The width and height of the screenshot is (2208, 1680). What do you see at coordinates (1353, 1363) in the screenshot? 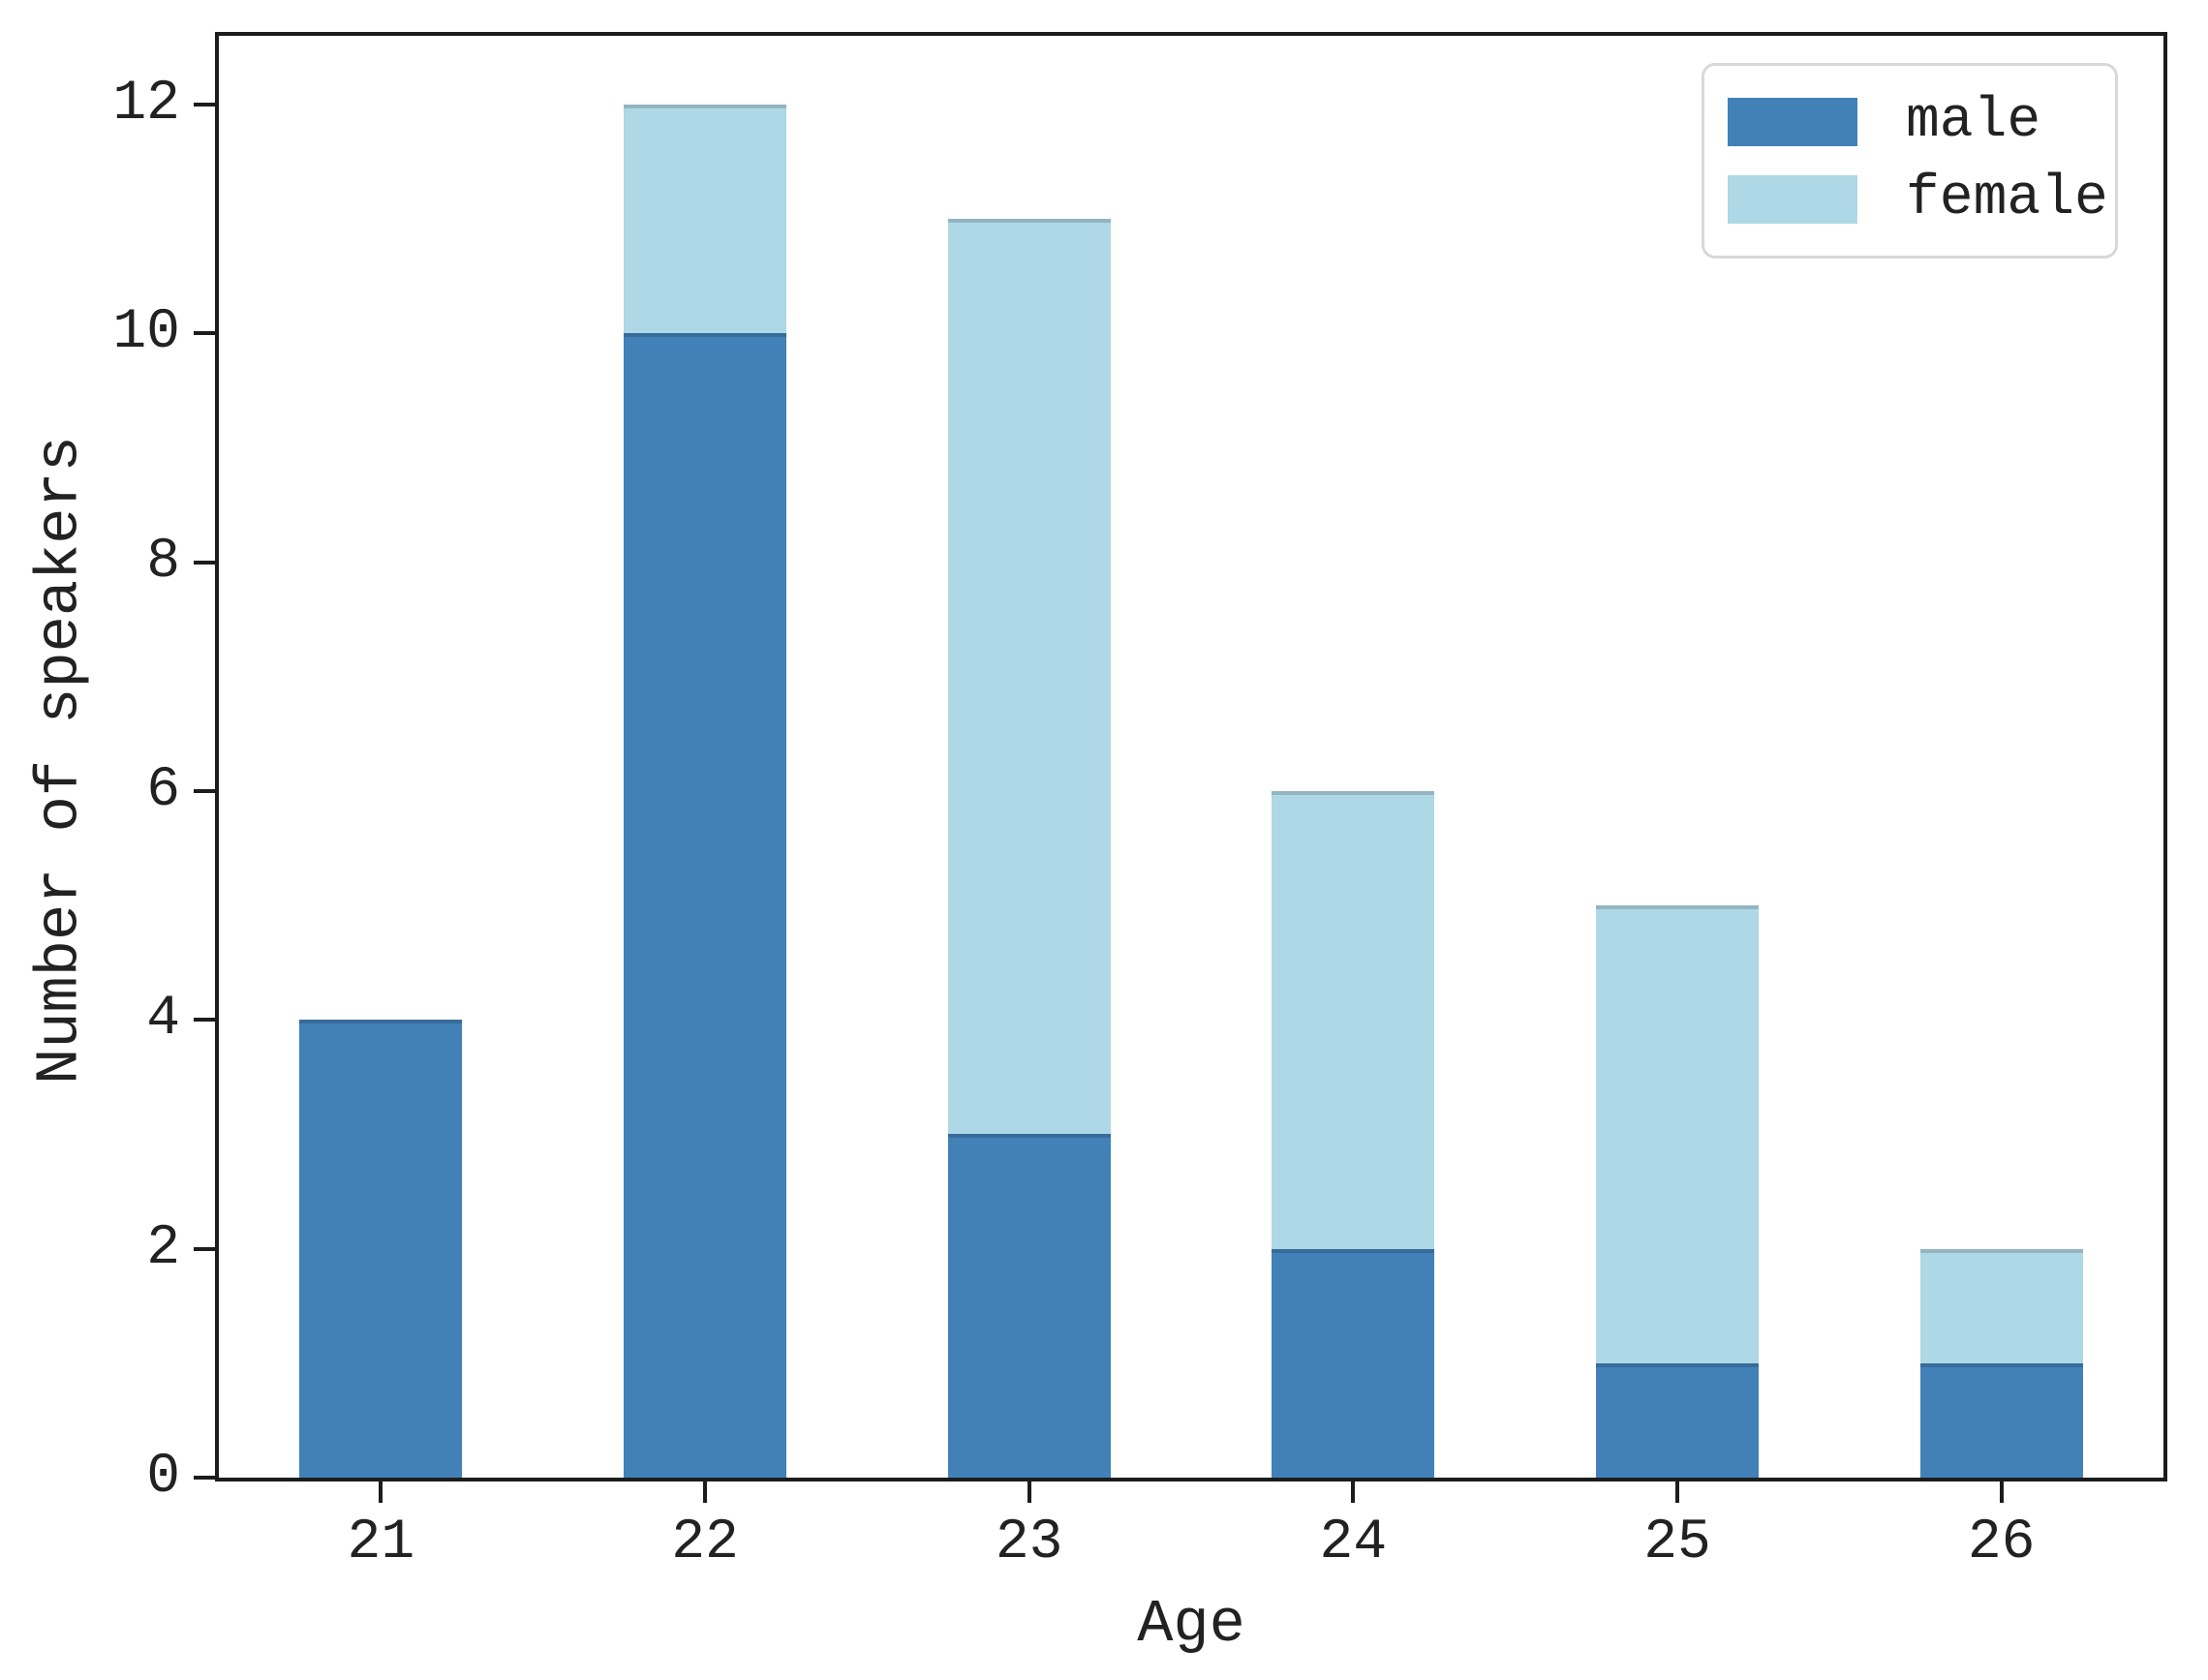
I see `bar-age-24-male` at bounding box center [1353, 1363].